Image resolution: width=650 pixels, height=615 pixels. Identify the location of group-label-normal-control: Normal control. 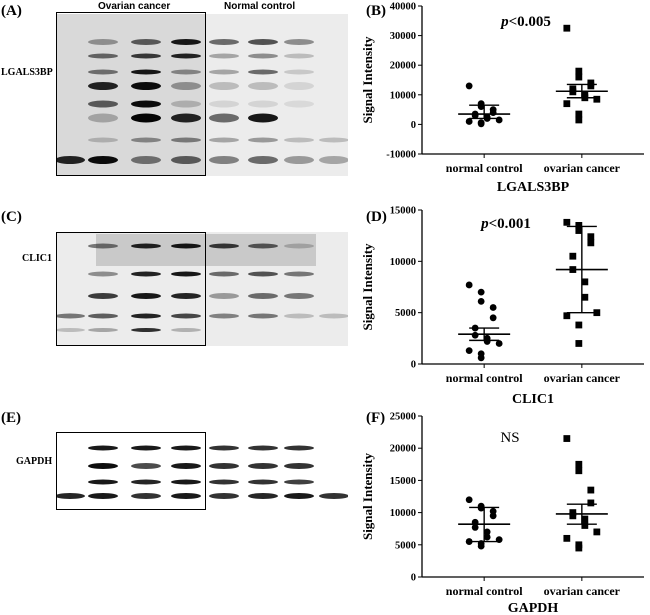
(260, 6).